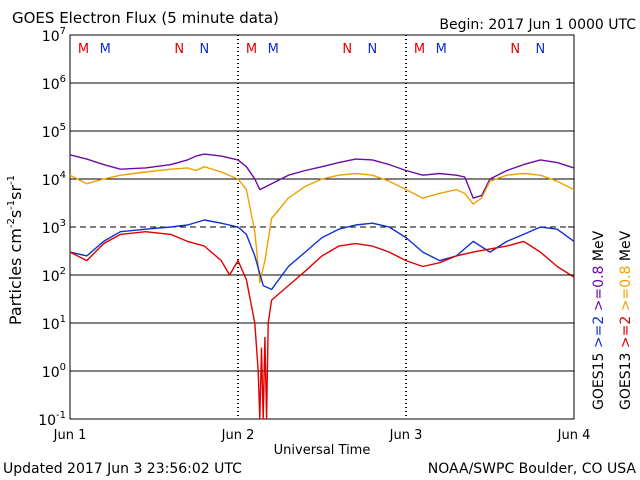 The height and width of the screenshot is (480, 640). What do you see at coordinates (406, 435) in the screenshot?
I see `x-tick-label: Jun 3` at bounding box center [406, 435].